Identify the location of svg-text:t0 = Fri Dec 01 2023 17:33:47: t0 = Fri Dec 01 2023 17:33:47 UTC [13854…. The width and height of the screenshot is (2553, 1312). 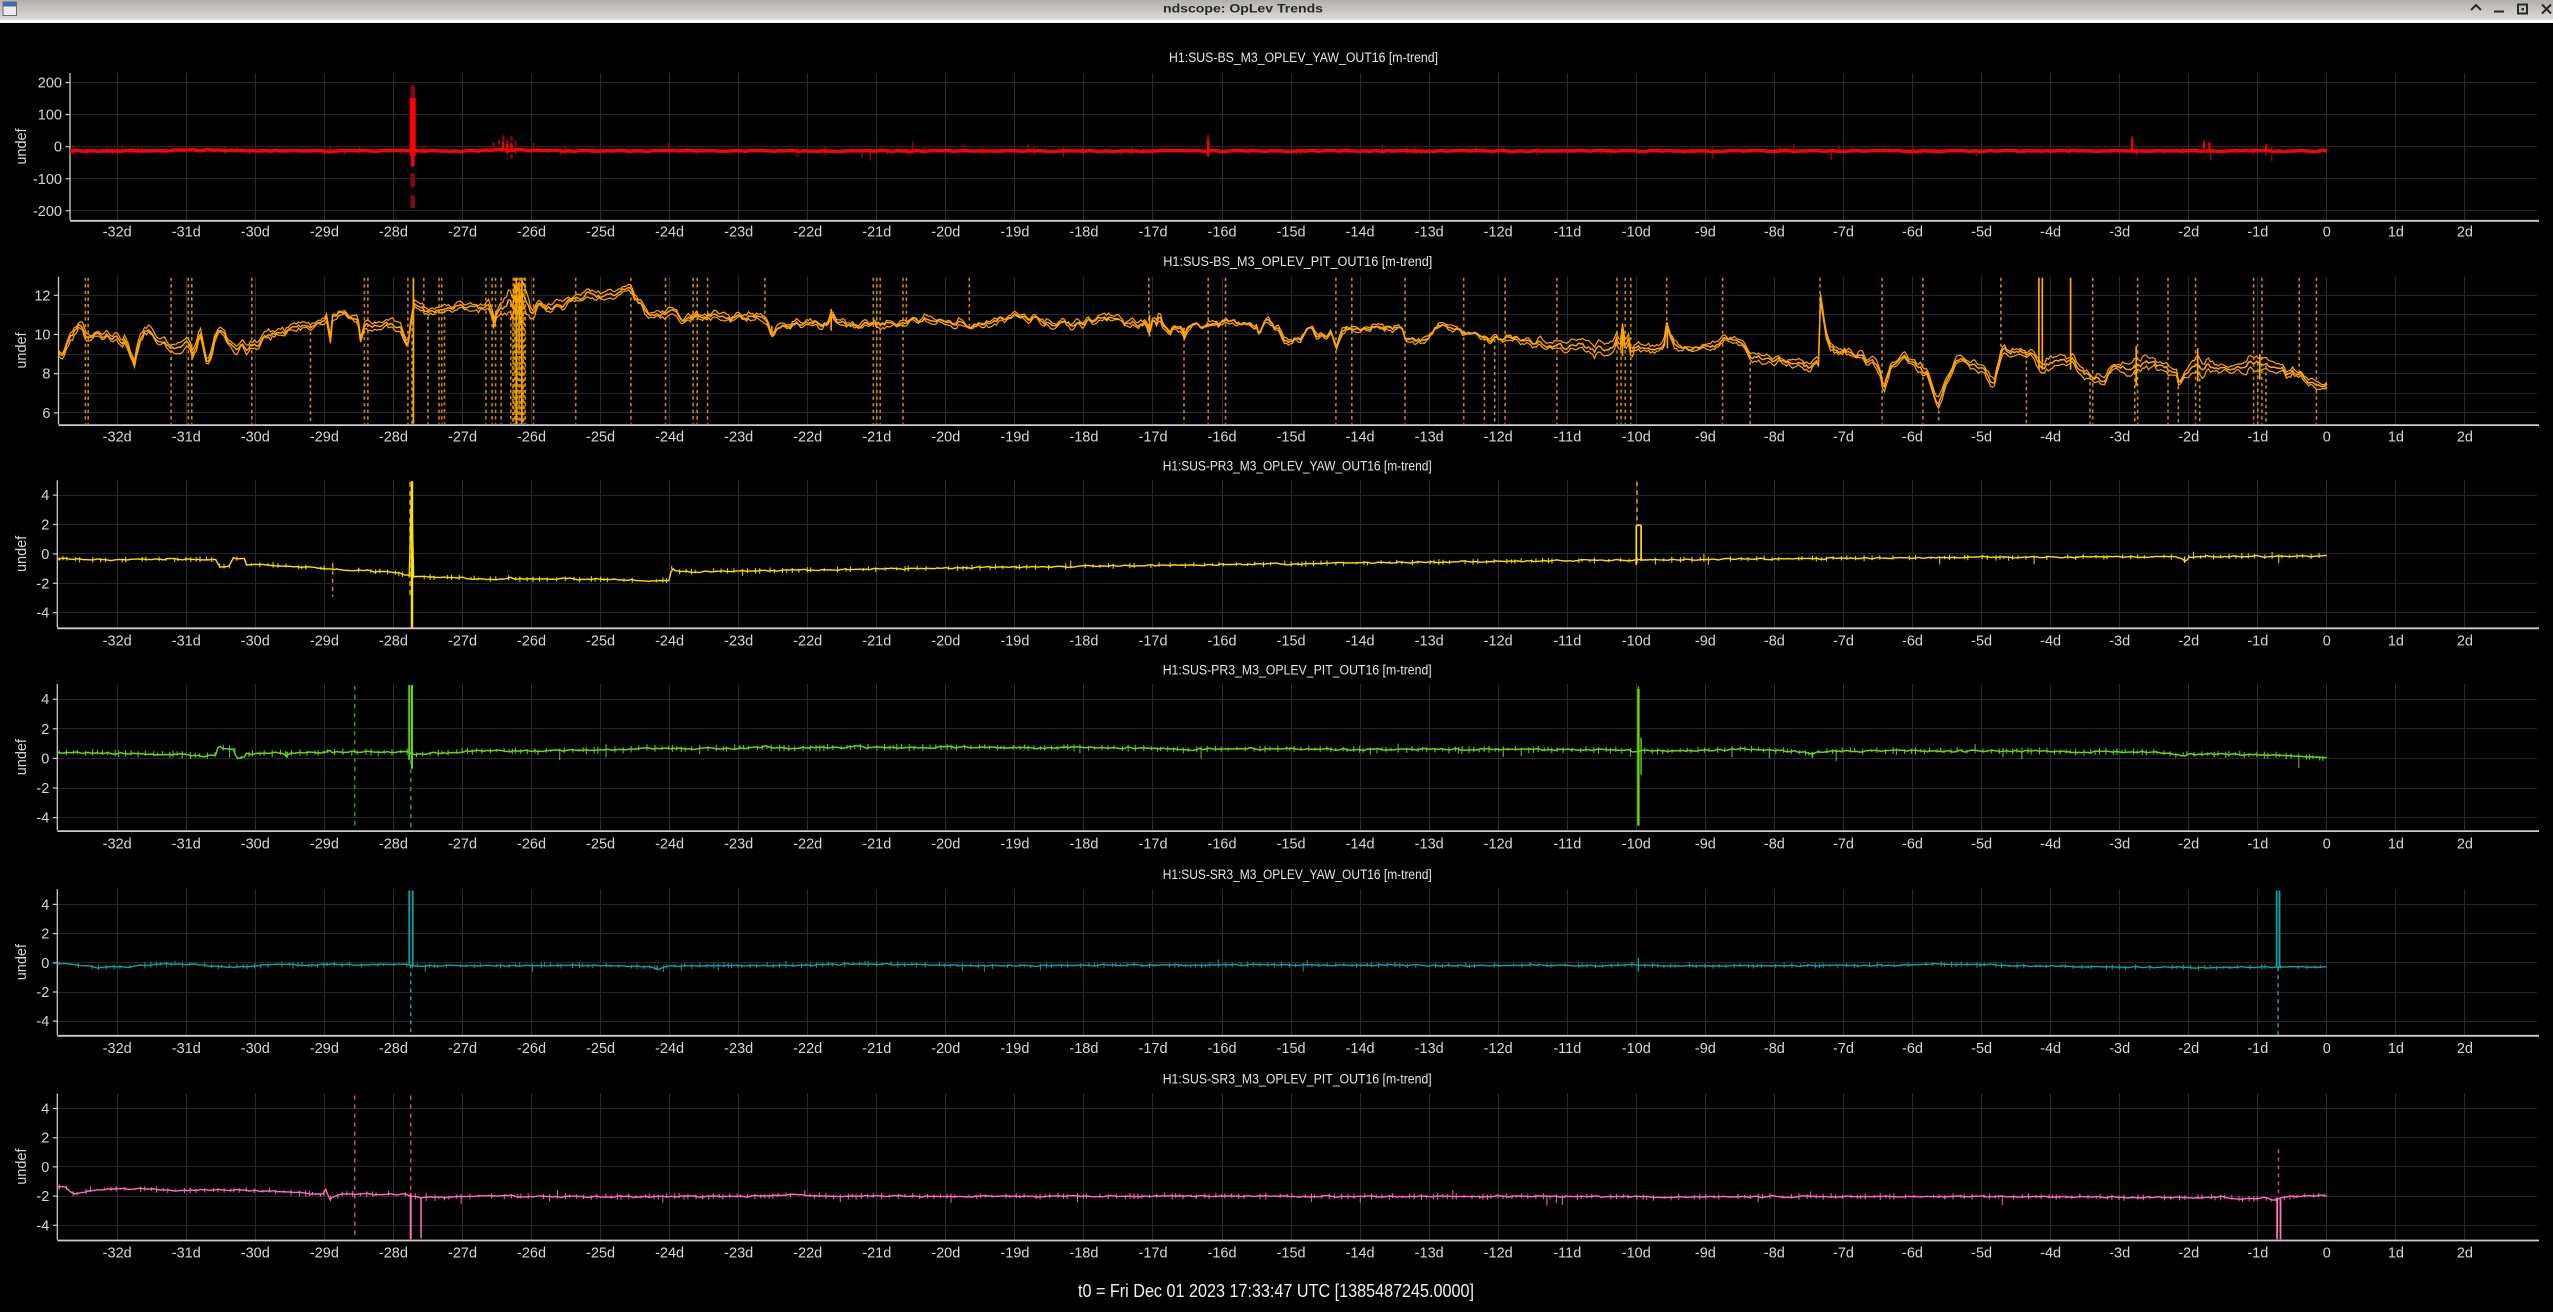
(1276, 1291).